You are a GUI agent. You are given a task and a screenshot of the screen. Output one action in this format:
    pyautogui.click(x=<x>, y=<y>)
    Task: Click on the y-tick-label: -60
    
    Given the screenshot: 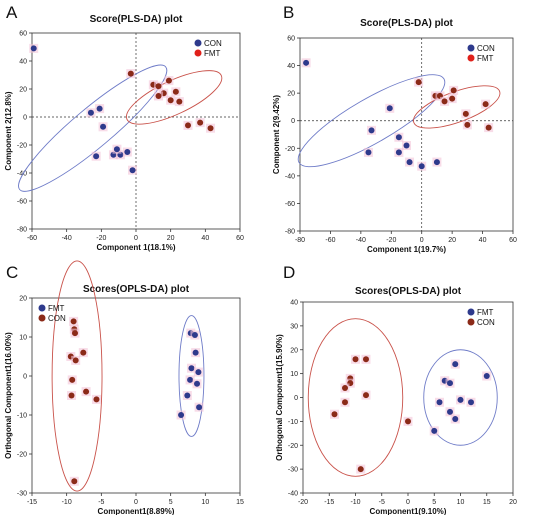 What is the action you would take?
    pyautogui.click(x=290, y=204)
    